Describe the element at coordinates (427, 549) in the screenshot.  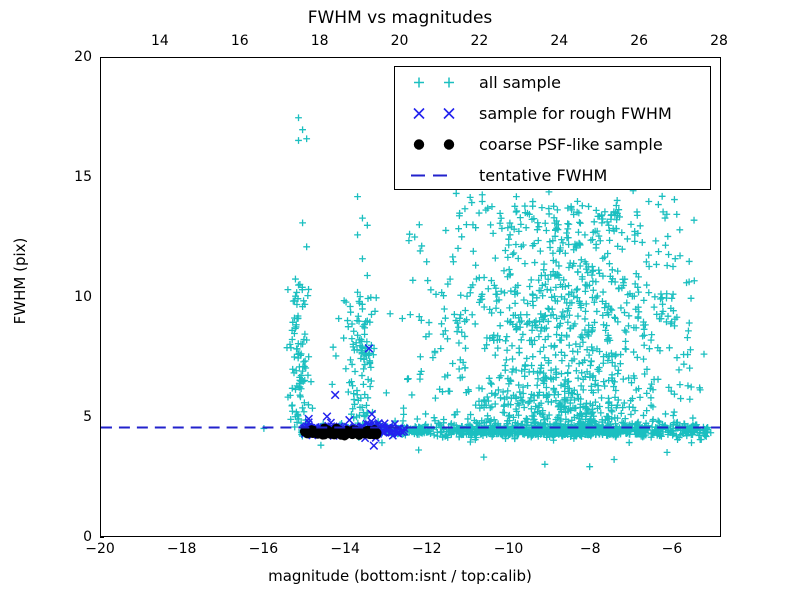
I see `x-tick-label: −12` at that location.